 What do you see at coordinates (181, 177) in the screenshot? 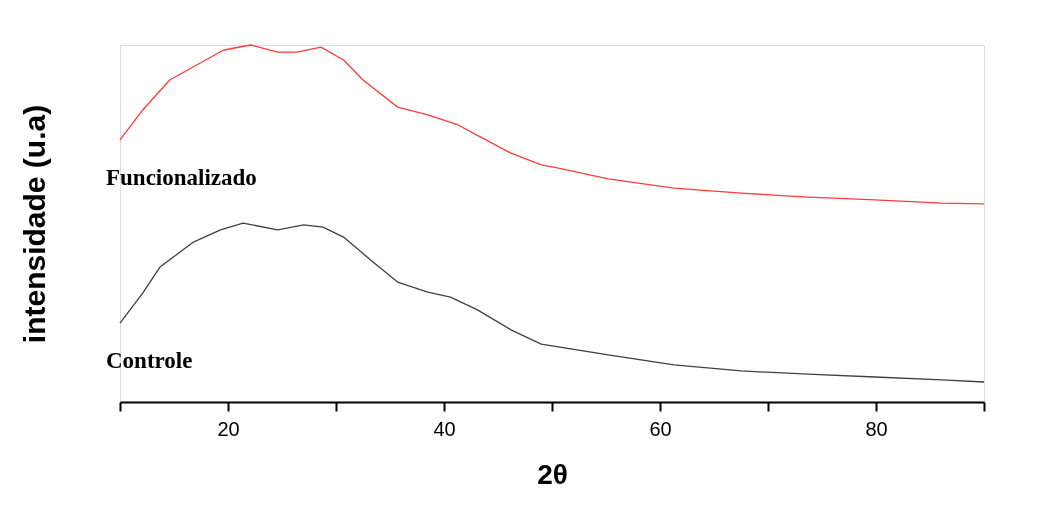
I see `series-label: Funcionalizado` at bounding box center [181, 177].